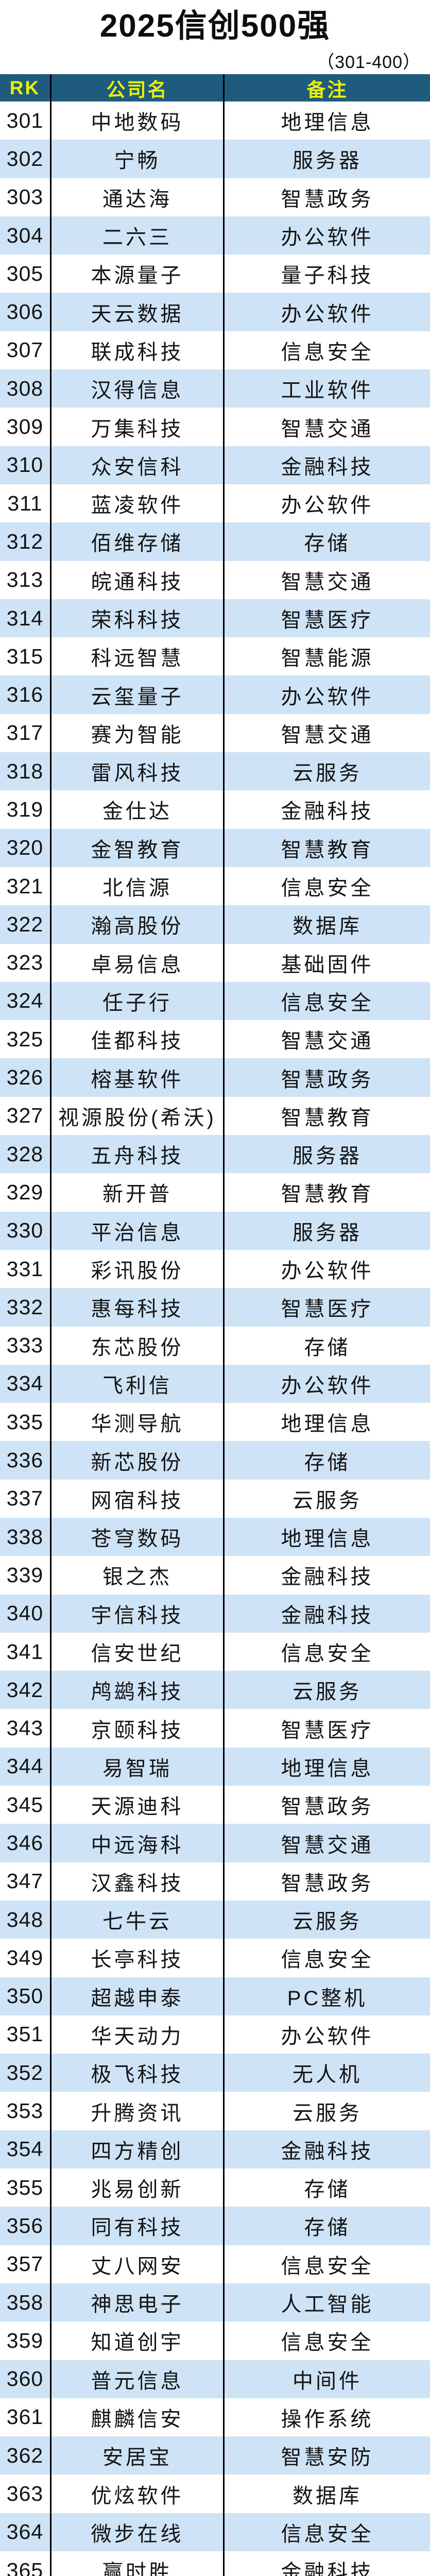 The height and width of the screenshot is (2576, 430). What do you see at coordinates (25, 2417) in the screenshot?
I see `row-rank: 361` at bounding box center [25, 2417].